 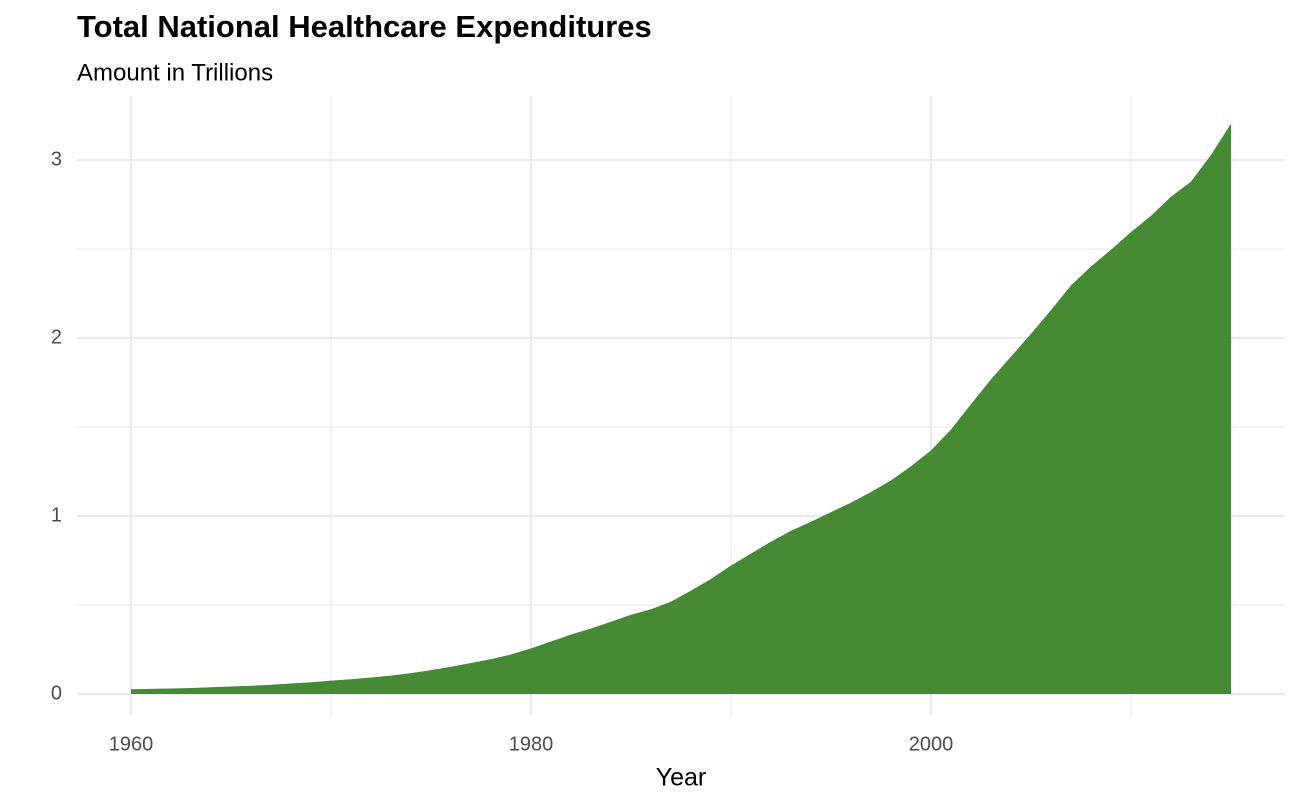 What do you see at coordinates (531, 744) in the screenshot?
I see `x-tick-label: 1980` at bounding box center [531, 744].